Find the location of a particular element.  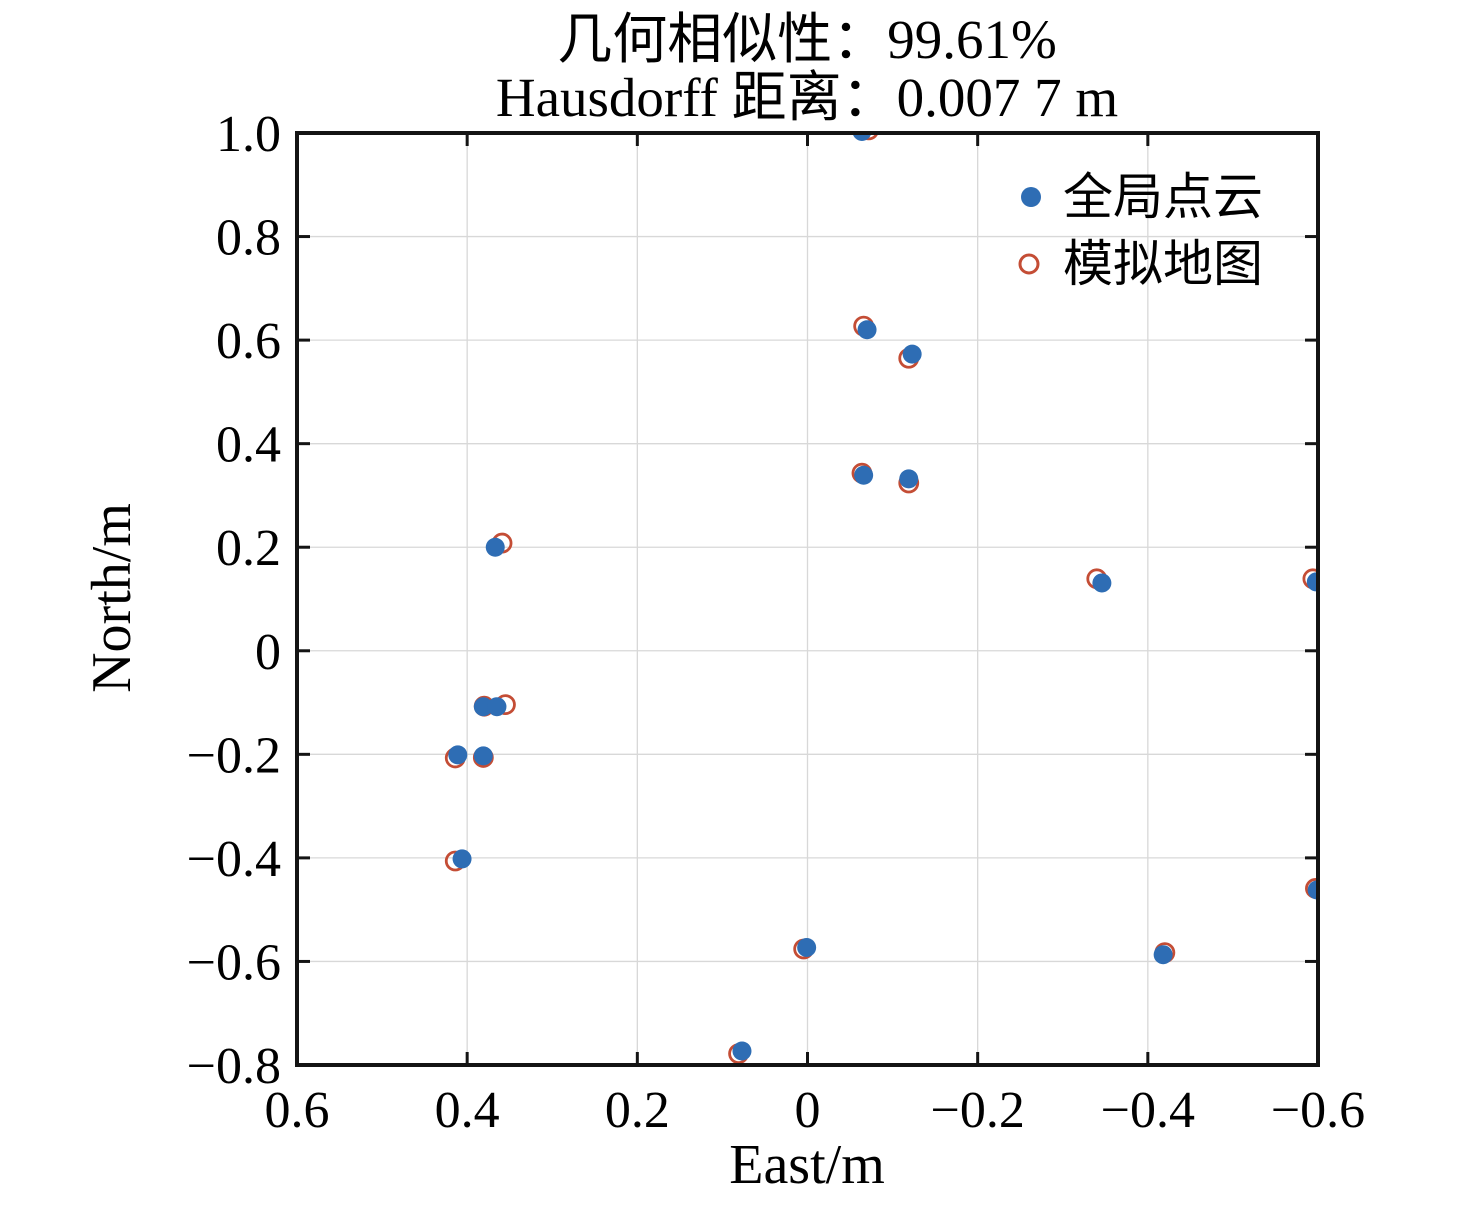

legend-marker-global-points-icon is located at coordinates (1031, 197).